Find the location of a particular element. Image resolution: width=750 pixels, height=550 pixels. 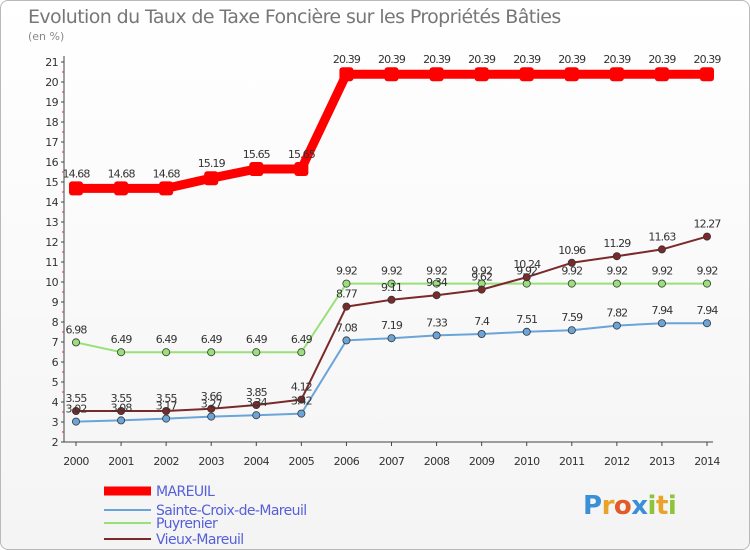

y-tick-label: 17 is located at coordinates (51, 142).